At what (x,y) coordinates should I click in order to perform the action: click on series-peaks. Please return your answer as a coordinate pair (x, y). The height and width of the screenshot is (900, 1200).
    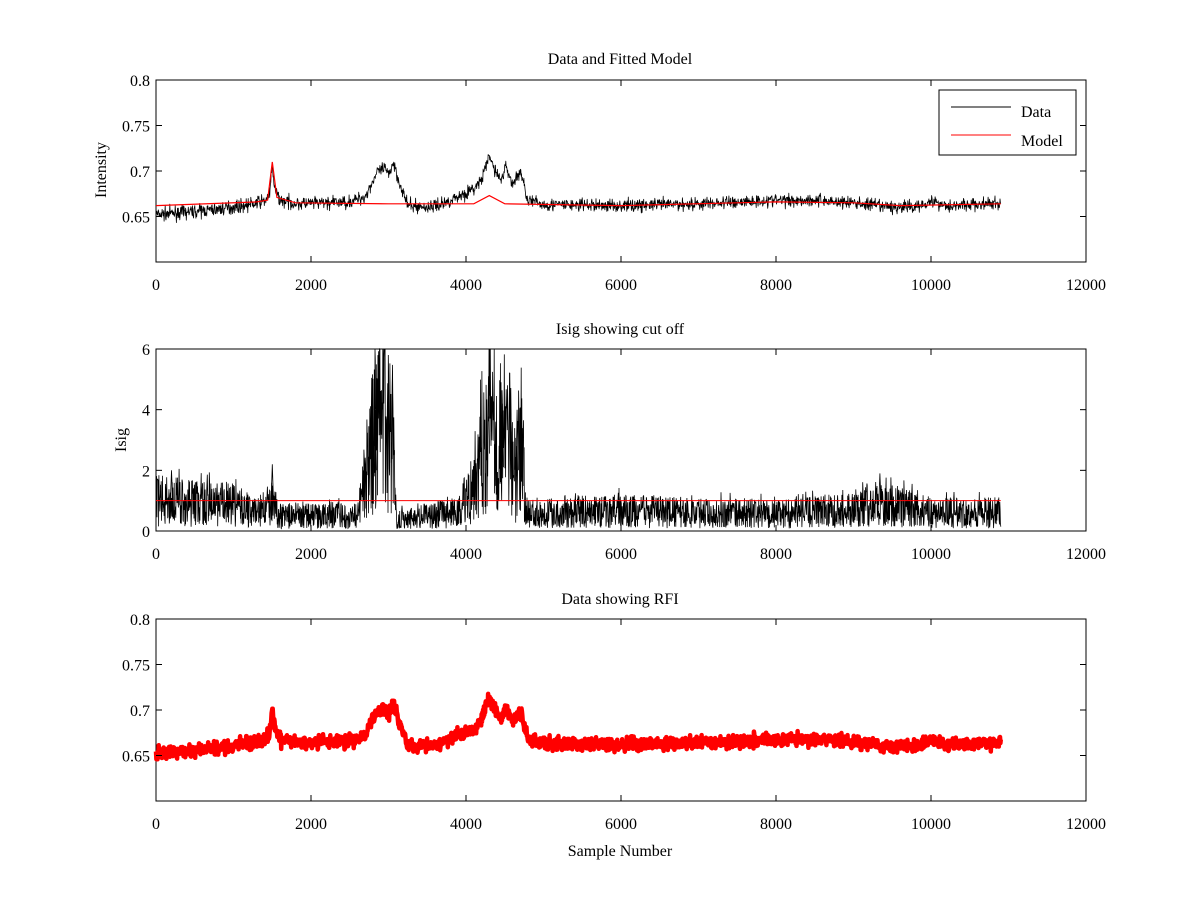
    Looking at the image, I should click on (525, 441).